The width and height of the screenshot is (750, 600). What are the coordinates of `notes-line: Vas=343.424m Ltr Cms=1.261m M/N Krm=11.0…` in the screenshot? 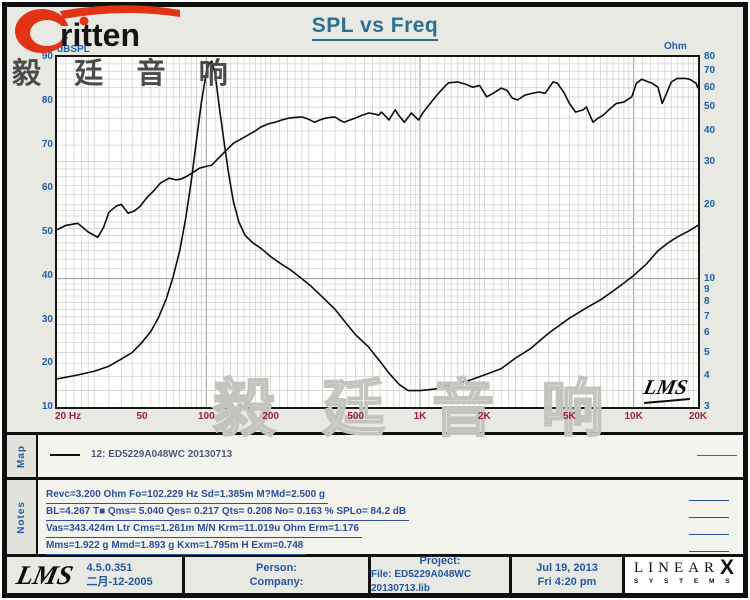 It's located at (390, 528).